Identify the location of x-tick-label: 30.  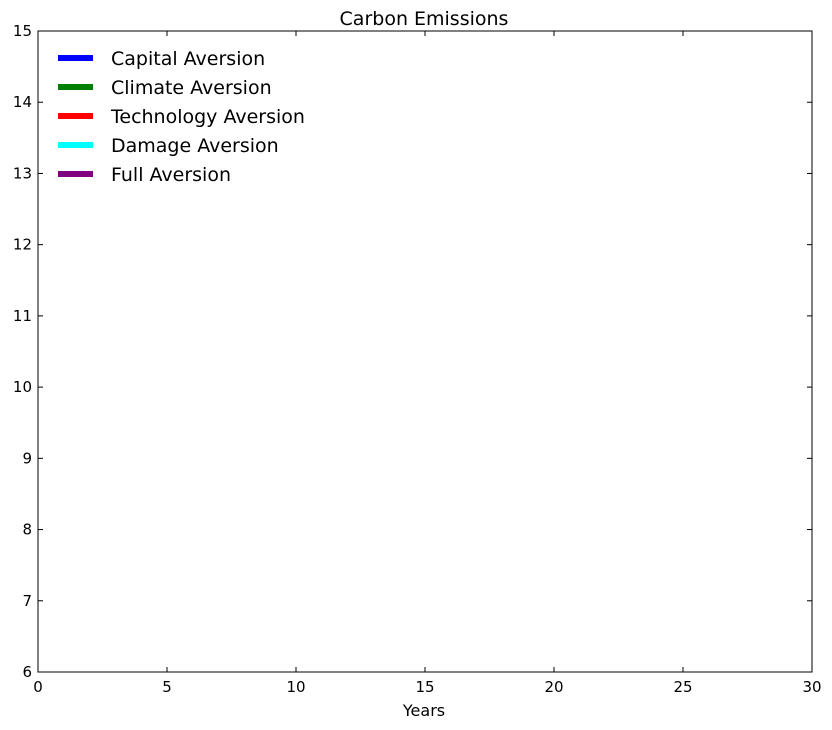
(811, 687).